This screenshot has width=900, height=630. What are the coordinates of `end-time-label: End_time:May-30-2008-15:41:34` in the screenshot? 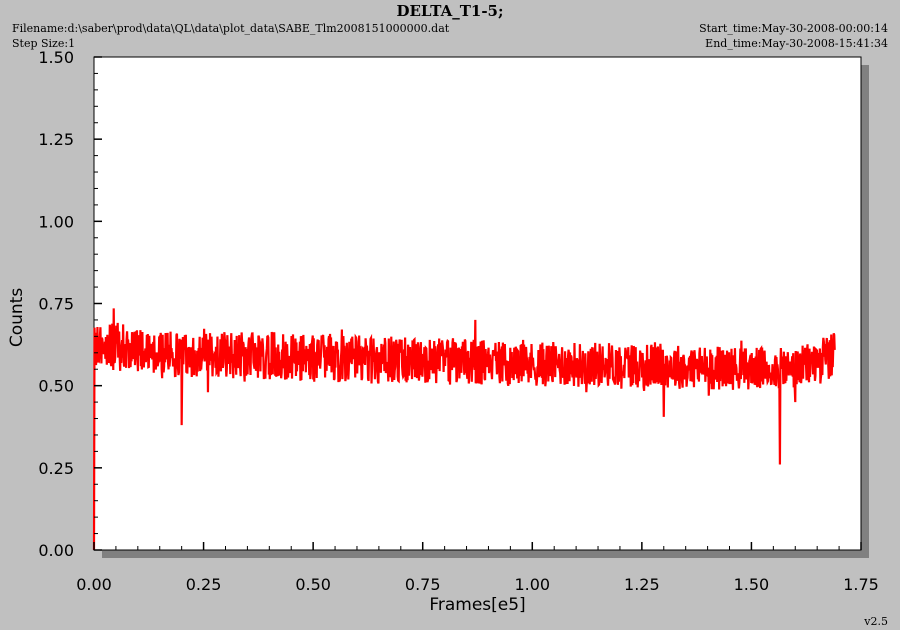 It's located at (796, 43).